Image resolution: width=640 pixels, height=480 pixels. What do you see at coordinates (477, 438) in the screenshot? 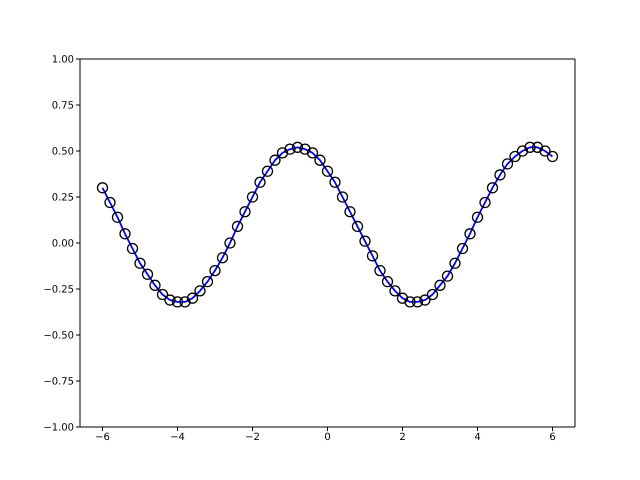
I see `x-tick-label: 4` at bounding box center [477, 438].